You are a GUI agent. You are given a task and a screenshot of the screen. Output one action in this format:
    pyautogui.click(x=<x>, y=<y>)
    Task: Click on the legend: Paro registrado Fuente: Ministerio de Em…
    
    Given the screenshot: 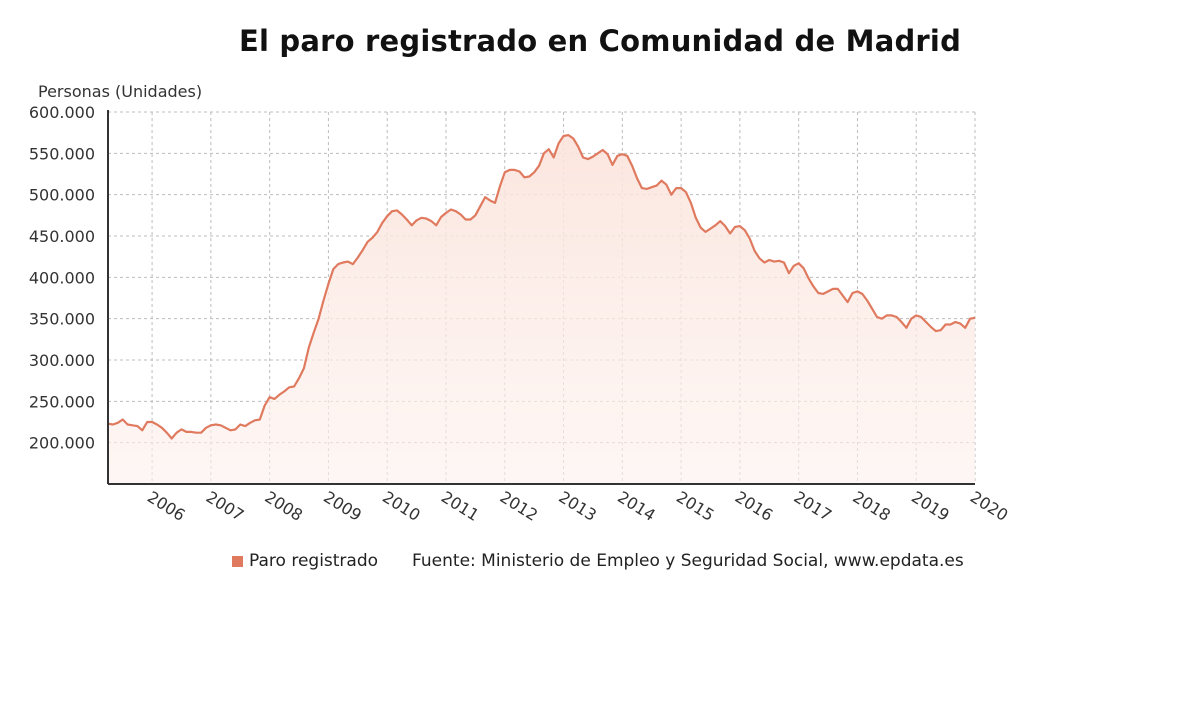 What is the action you would take?
    pyautogui.click(x=598, y=561)
    